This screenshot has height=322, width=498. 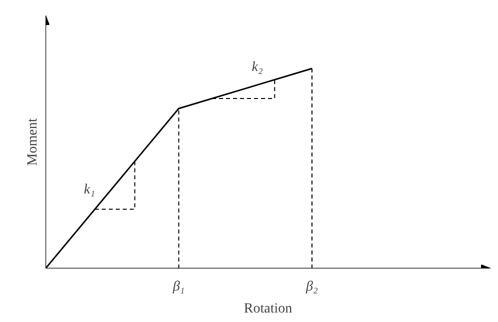 I want to click on y-axis-title: Moment, so click(x=33, y=142).